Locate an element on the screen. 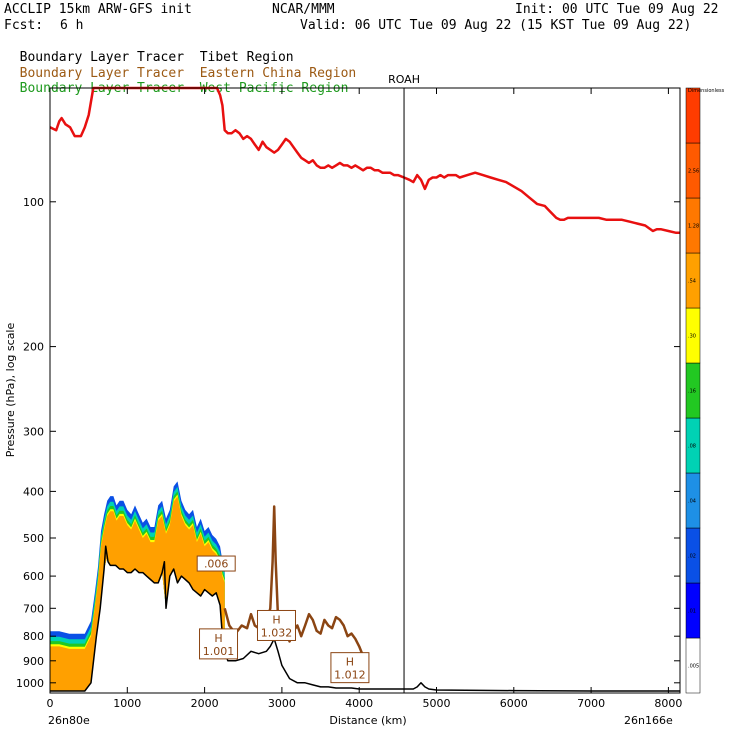 The image size is (740, 740). y-tick-label: 300 is located at coordinates (33, 431).